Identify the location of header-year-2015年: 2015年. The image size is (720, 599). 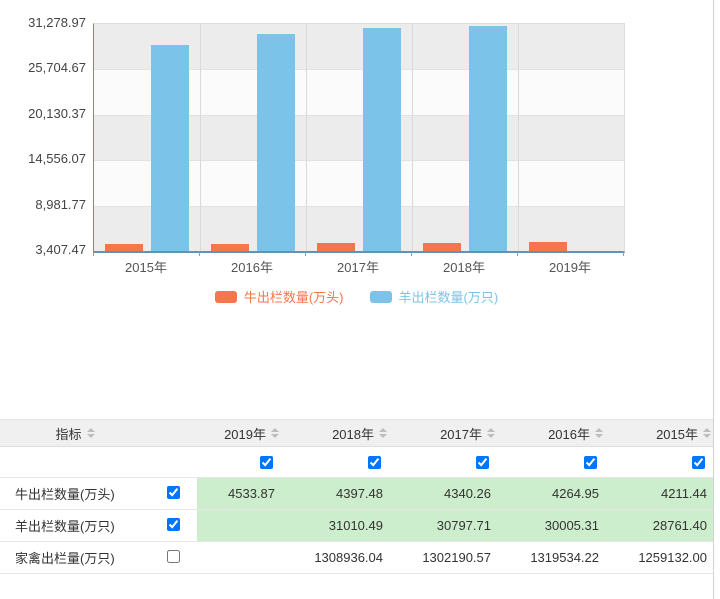
(659, 433).